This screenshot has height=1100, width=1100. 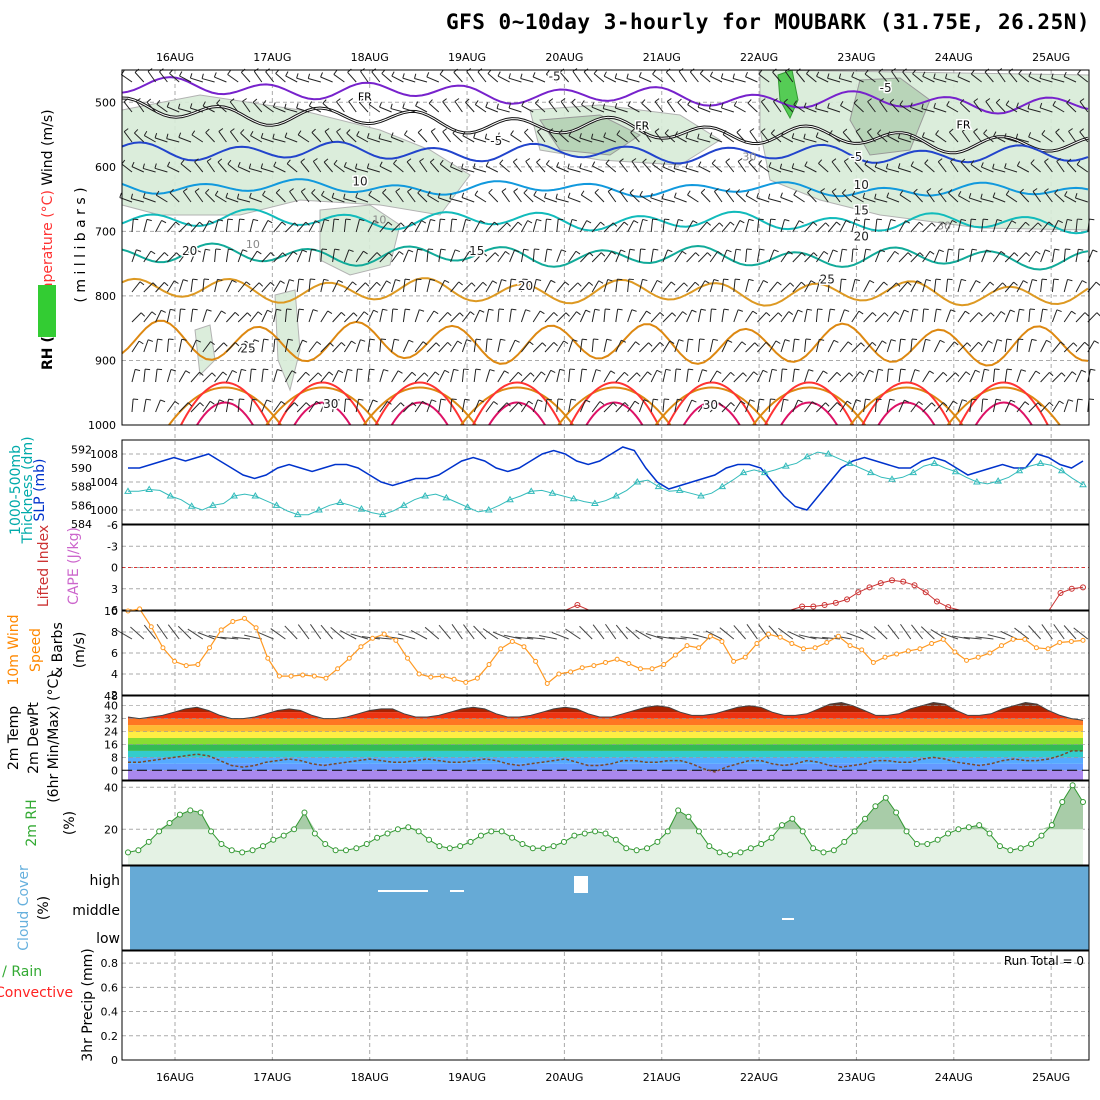 What do you see at coordinates (114, 770) in the screenshot?
I see `y-tick-label: 0` at bounding box center [114, 770].